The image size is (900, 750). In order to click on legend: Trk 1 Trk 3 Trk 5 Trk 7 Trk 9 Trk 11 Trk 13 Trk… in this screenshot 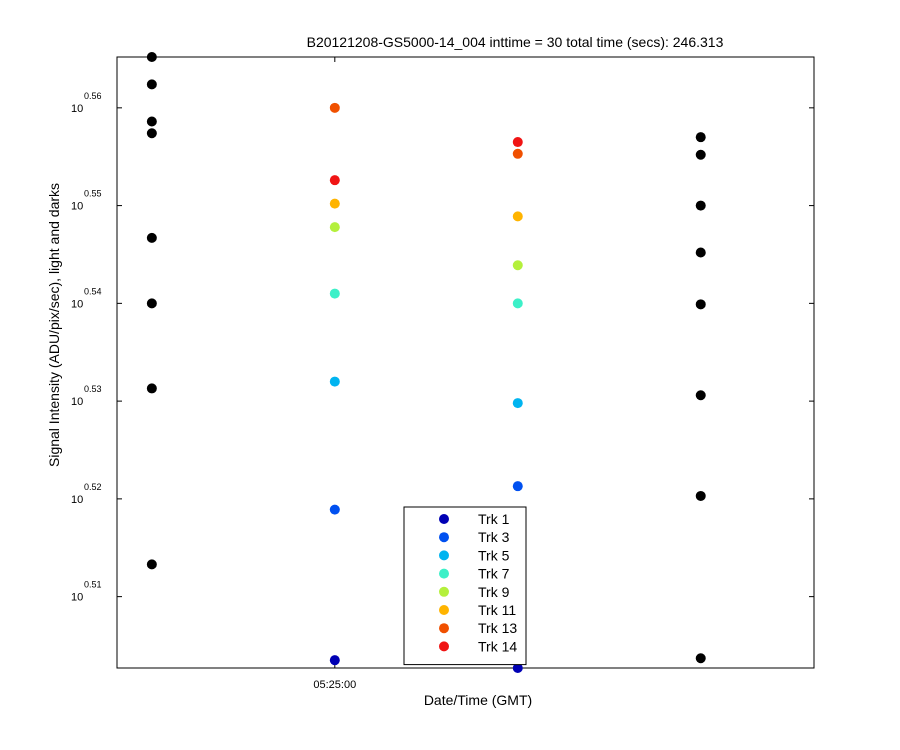, I will do `click(465, 586)`.